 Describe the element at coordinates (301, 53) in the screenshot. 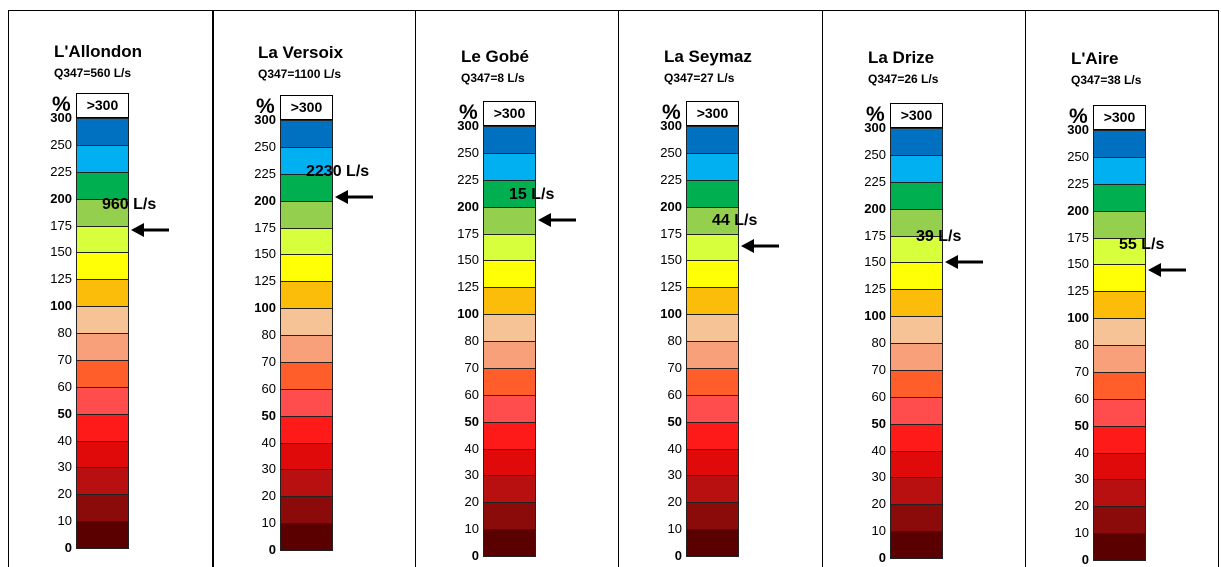

I see `river-name: La Versoix` at that location.